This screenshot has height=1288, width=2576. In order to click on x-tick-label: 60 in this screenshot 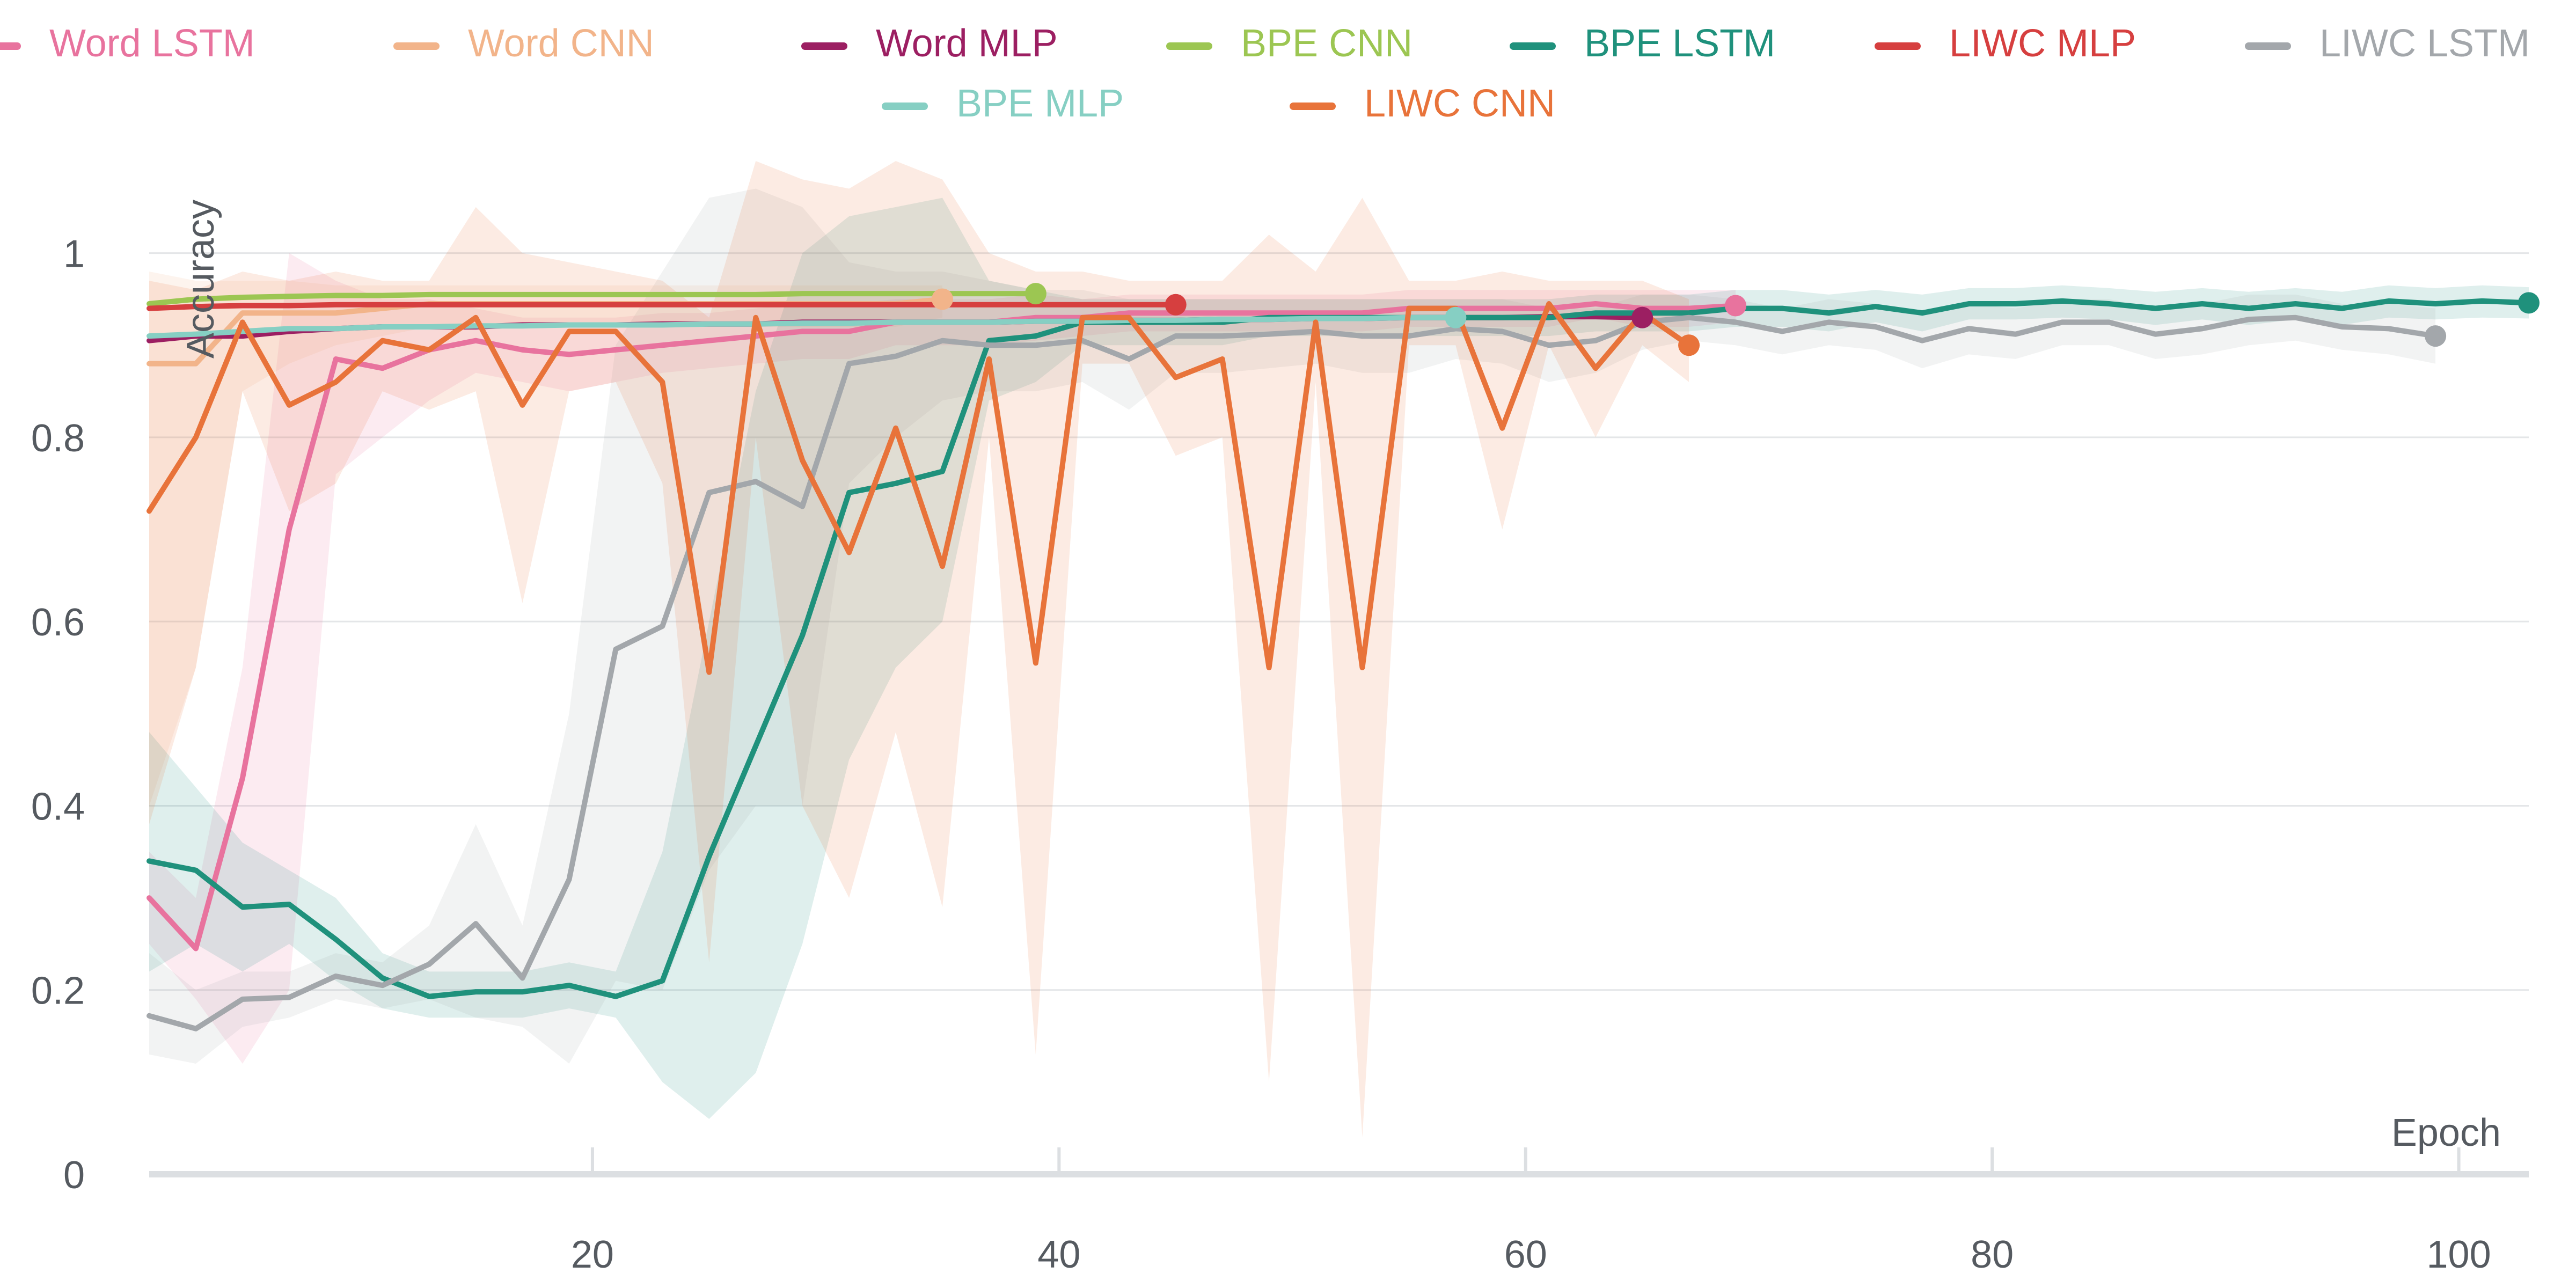, I will do `click(1525, 1254)`.